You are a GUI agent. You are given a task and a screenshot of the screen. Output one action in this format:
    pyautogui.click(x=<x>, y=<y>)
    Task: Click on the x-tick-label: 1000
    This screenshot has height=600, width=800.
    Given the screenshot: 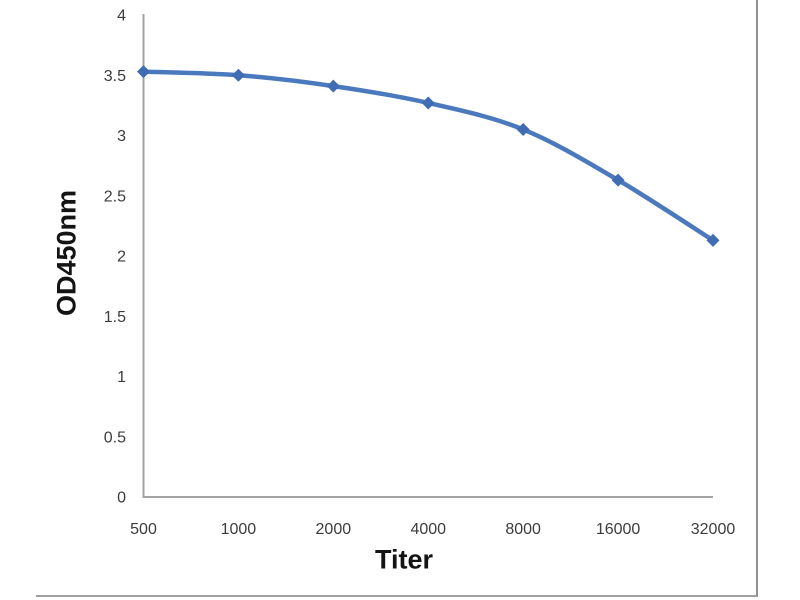 What is the action you would take?
    pyautogui.click(x=239, y=529)
    